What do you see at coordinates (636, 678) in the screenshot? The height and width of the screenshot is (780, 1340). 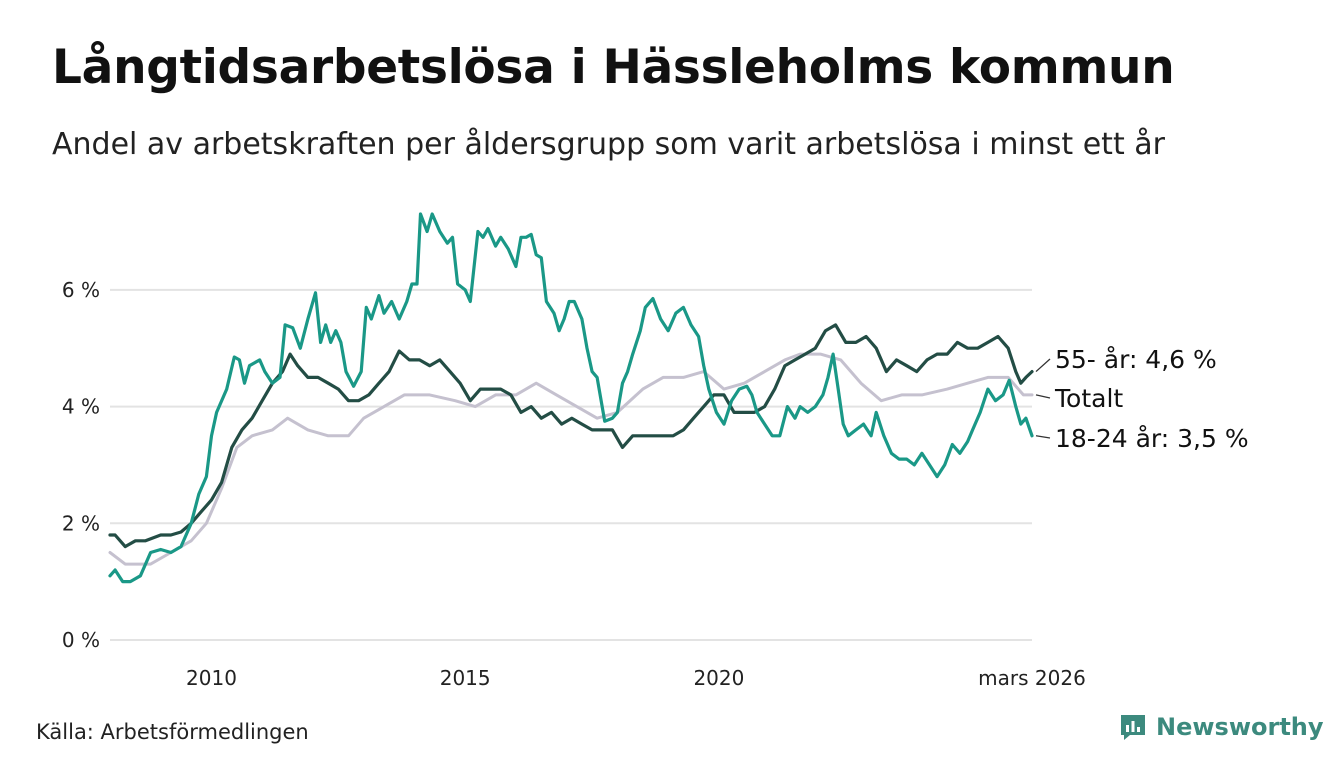 I see `x-axis-ticks: 2010 2015 2020 mars 2026` at bounding box center [636, 678].